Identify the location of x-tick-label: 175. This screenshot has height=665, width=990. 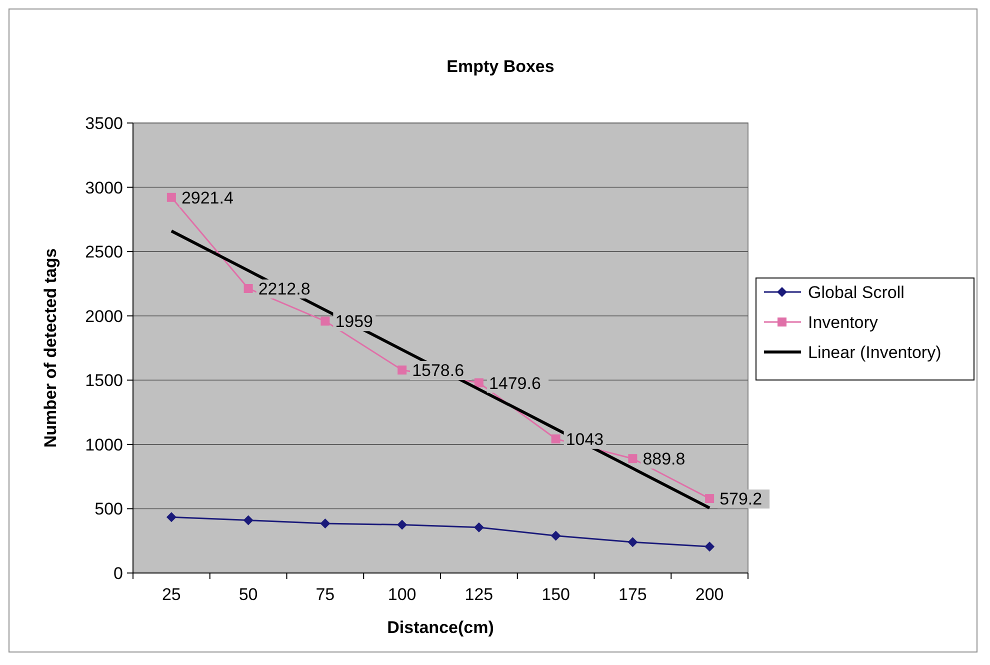
(632, 594).